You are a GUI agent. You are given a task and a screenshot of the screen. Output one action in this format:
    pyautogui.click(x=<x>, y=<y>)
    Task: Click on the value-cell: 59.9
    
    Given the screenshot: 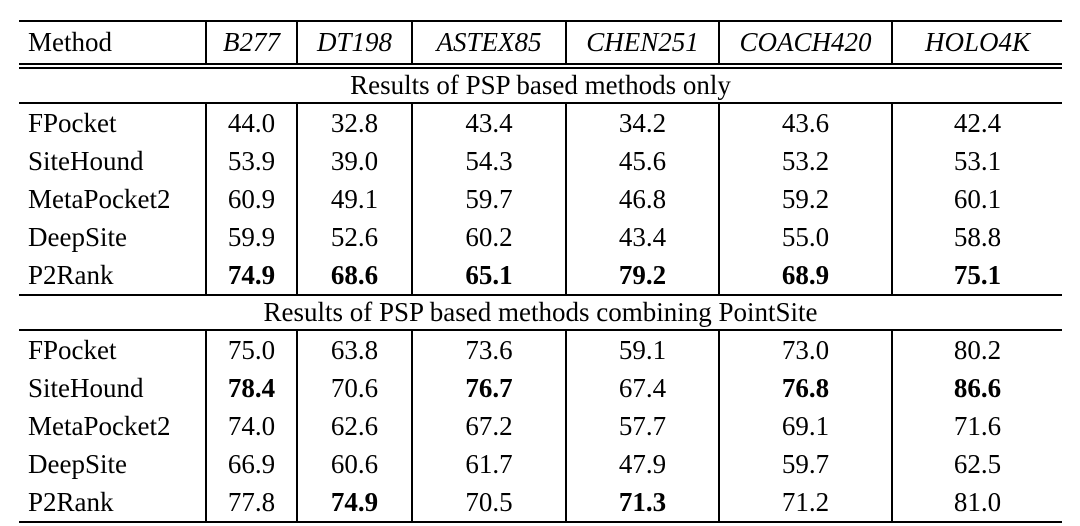 What is the action you would take?
    pyautogui.click(x=251, y=237)
    